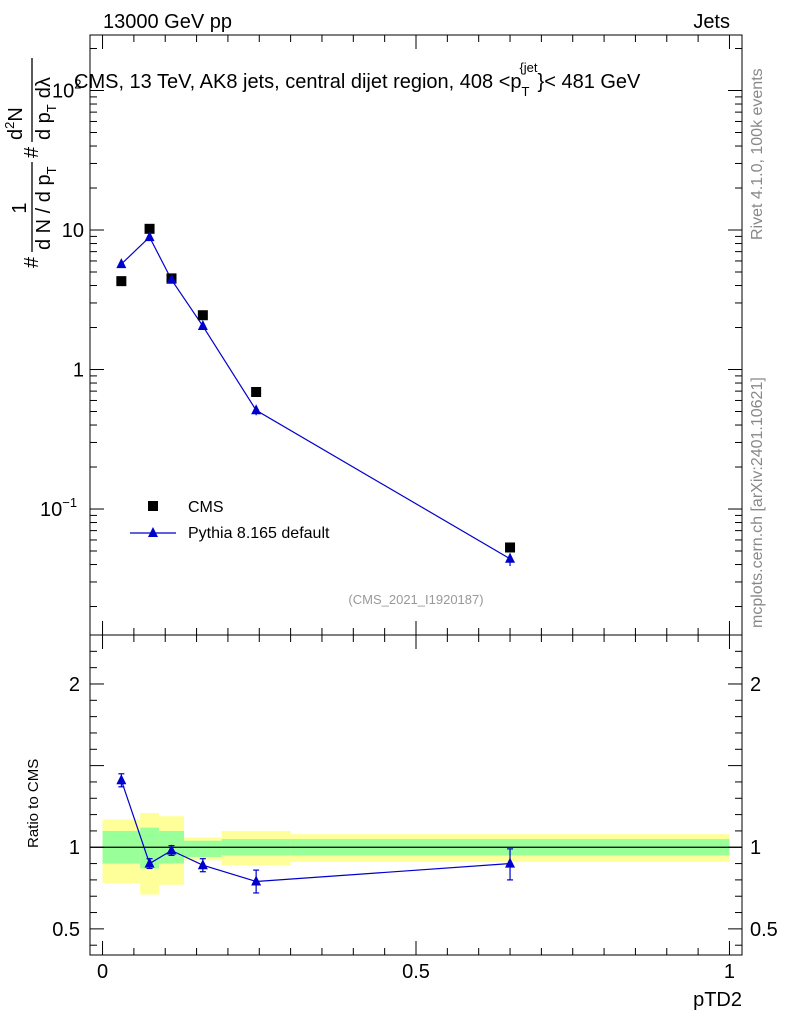 The width and height of the screenshot is (786, 1024). I want to click on ylabel-hash-2: #, so click(32, 152).